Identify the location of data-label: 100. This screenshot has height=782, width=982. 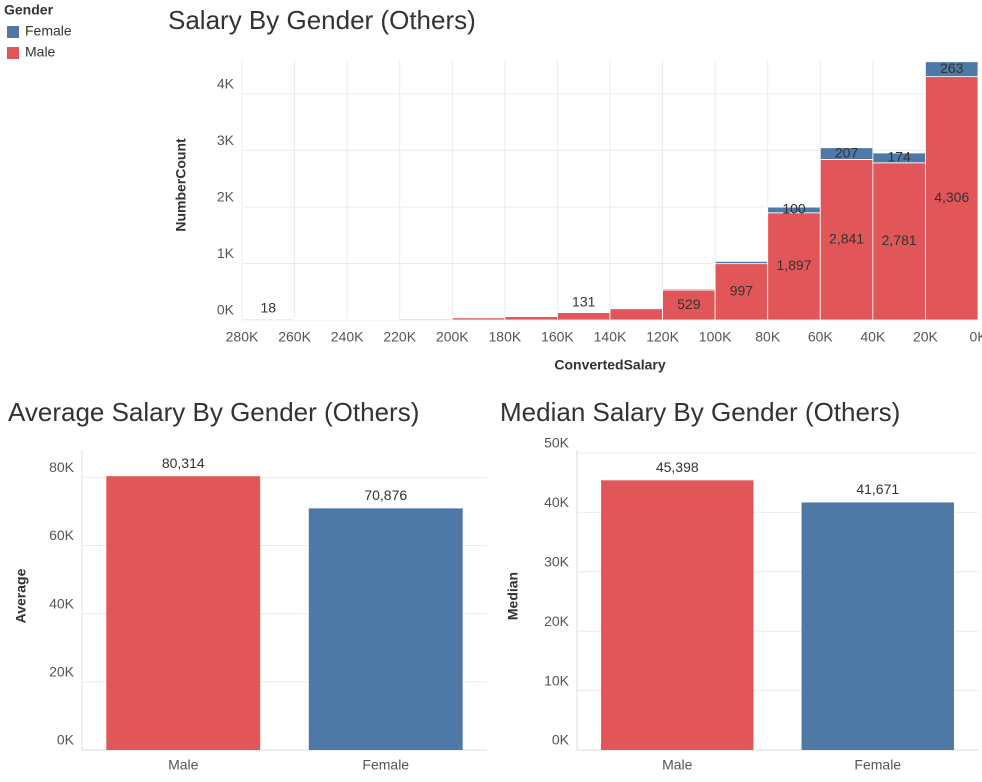
(794, 209).